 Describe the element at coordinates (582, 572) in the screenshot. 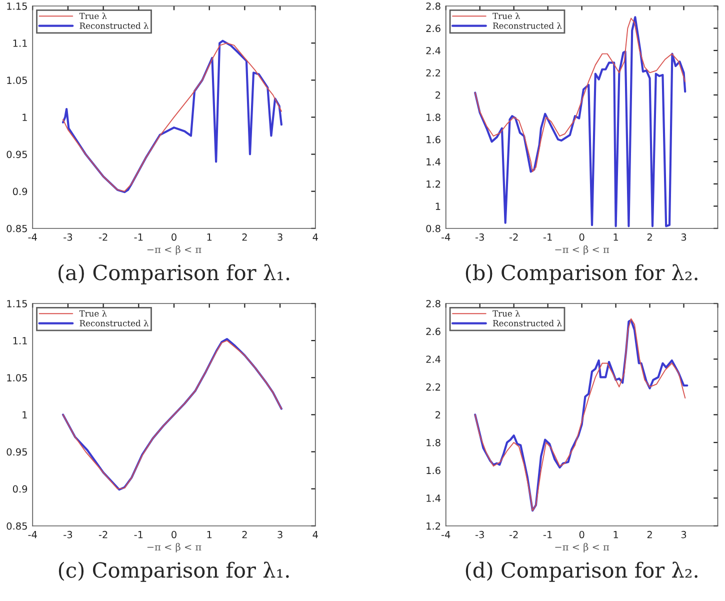

I see `text: (d) Comparison for λ₂.` at that location.